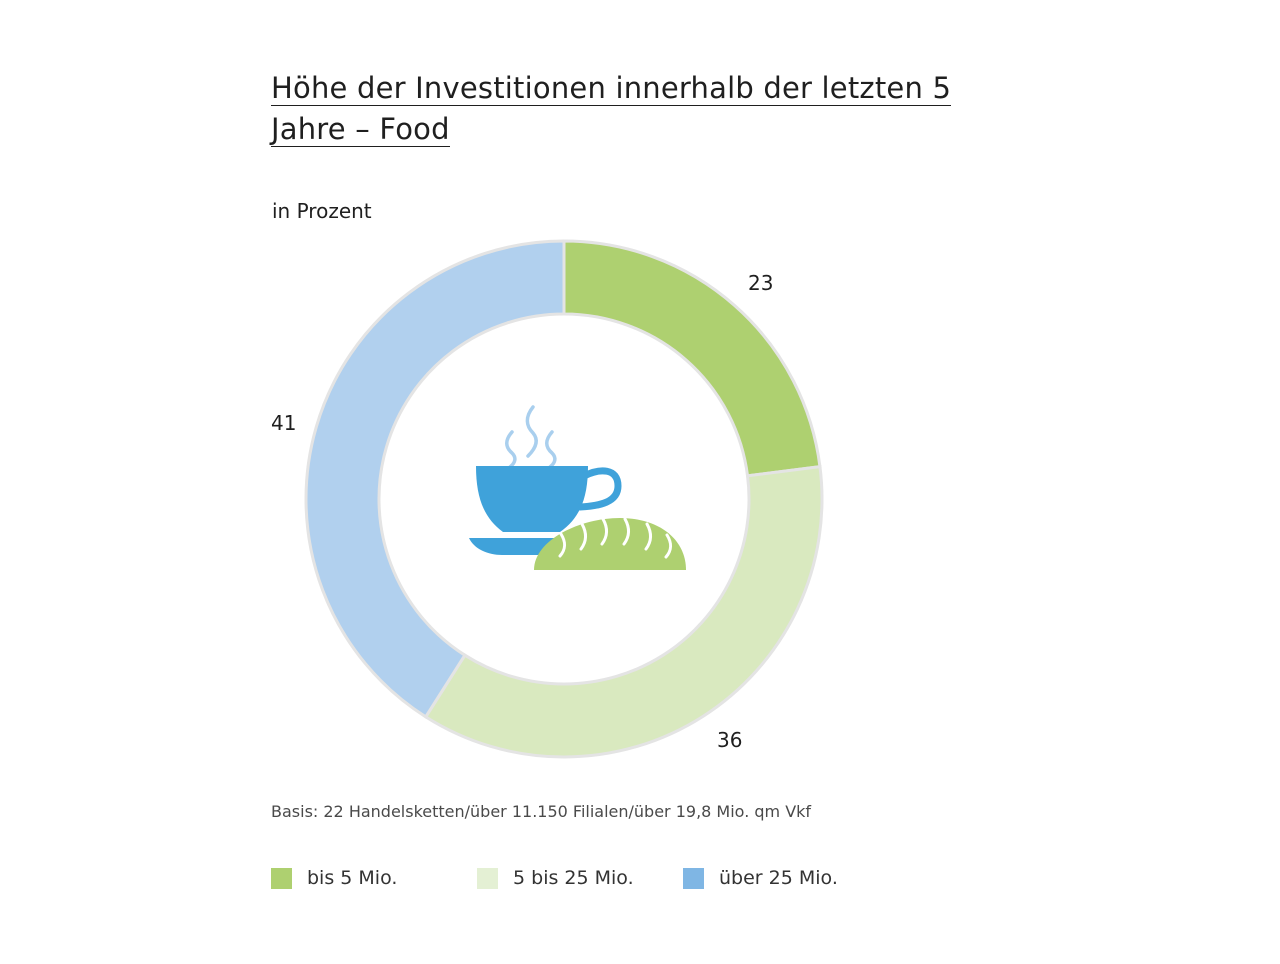  What do you see at coordinates (573, 878) in the screenshot?
I see `legend-label: 5 bis 25 Mio.` at bounding box center [573, 878].